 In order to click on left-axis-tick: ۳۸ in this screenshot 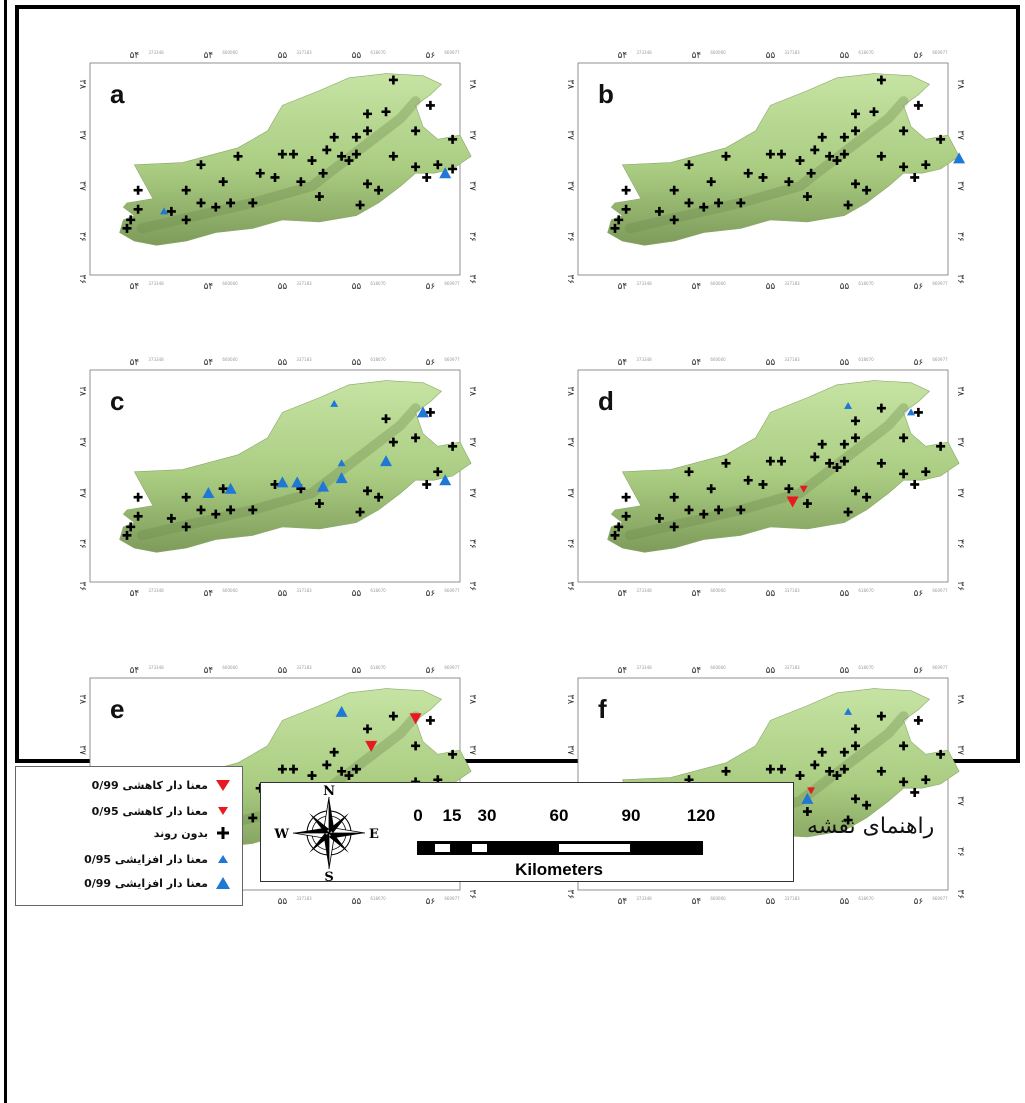, I will do `click(570, 84)`.